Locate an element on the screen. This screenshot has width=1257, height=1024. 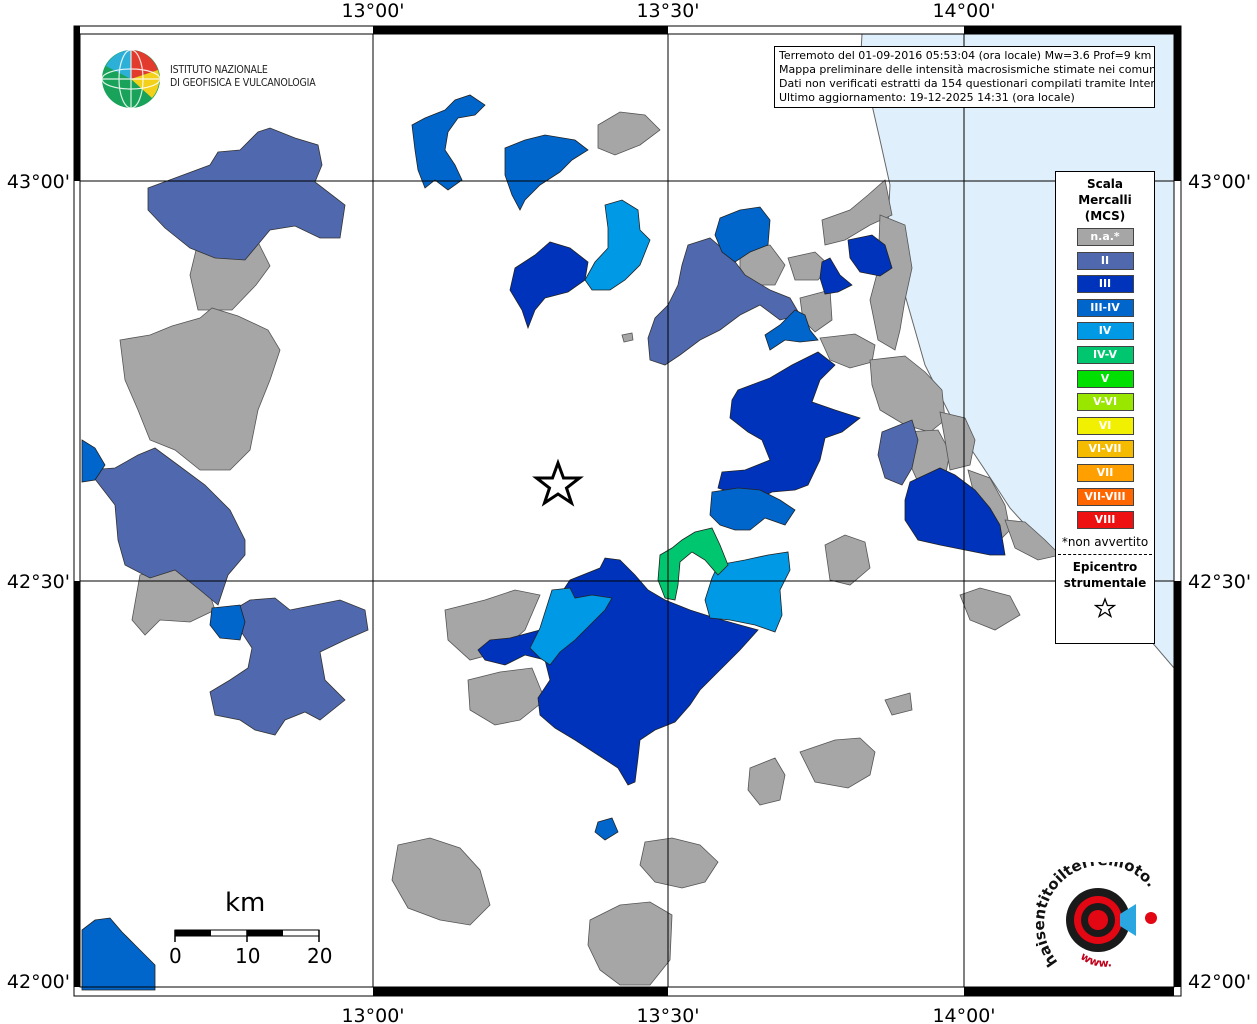
municipalities-iv is located at coordinates (660, 432).